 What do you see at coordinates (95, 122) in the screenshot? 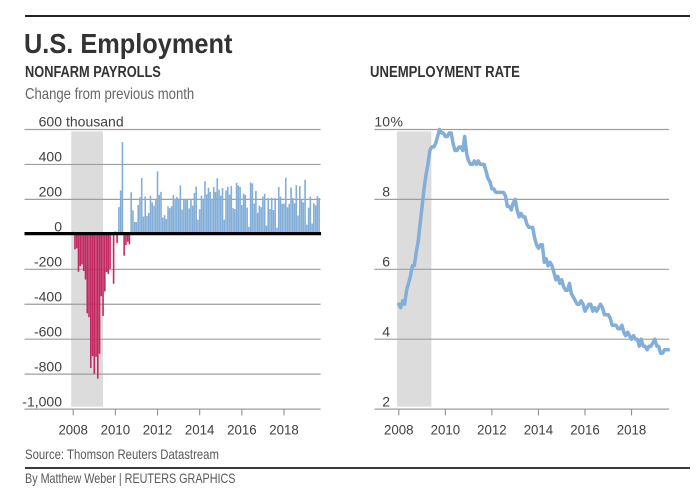
I see `svg-text: thousand` at bounding box center [95, 122].